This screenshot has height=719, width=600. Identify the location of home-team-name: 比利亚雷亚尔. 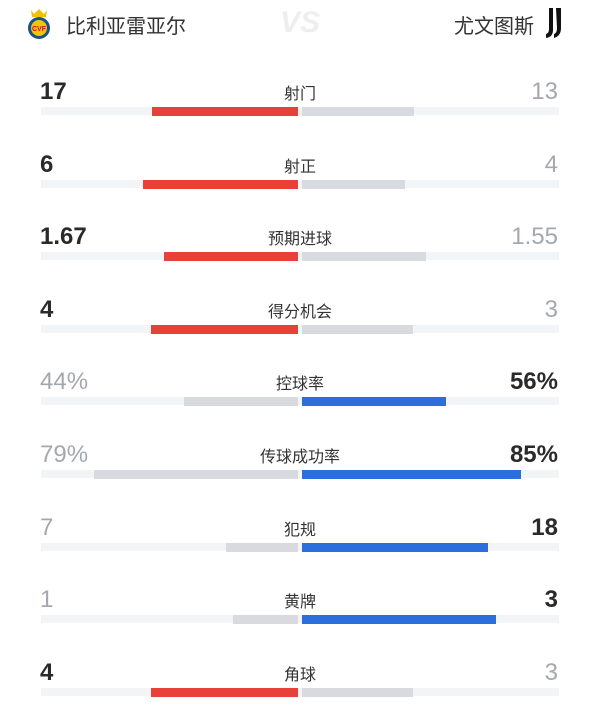
(126, 26).